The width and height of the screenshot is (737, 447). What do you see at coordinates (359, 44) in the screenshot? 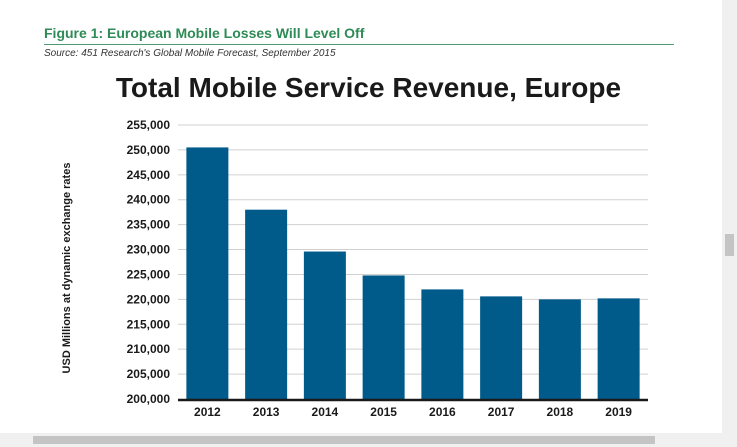
I see `figure-title-rule` at bounding box center [359, 44].